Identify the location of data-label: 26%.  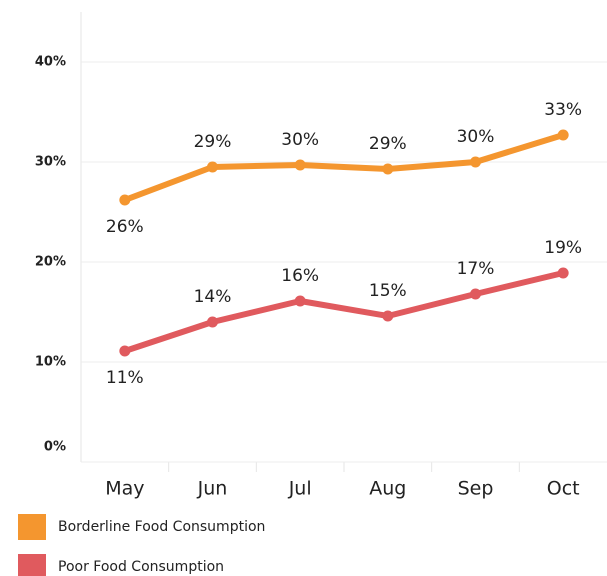
(125, 227).